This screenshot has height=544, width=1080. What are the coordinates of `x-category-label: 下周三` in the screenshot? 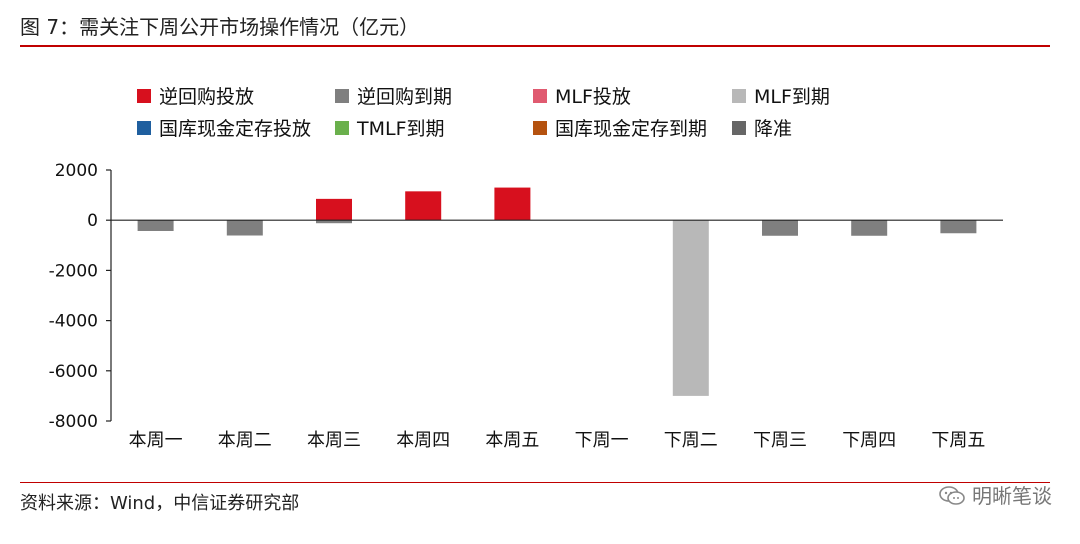 It's located at (780, 440).